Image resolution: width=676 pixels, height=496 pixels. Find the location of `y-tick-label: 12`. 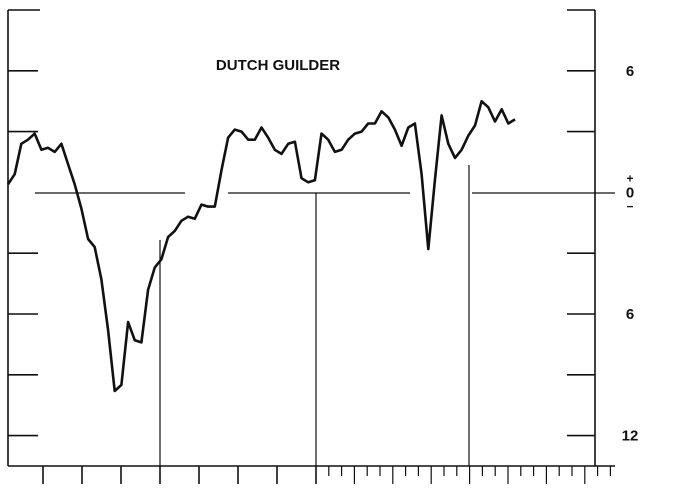

y-tick-label: 12 is located at coordinates (630, 436).